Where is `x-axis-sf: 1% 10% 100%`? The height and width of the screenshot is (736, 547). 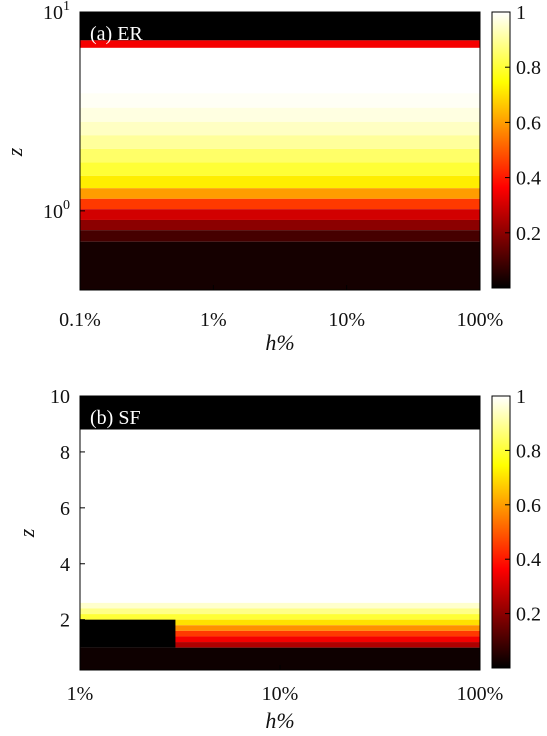 x-axis-sf: 1% 10% 100% is located at coordinates (285, 685).